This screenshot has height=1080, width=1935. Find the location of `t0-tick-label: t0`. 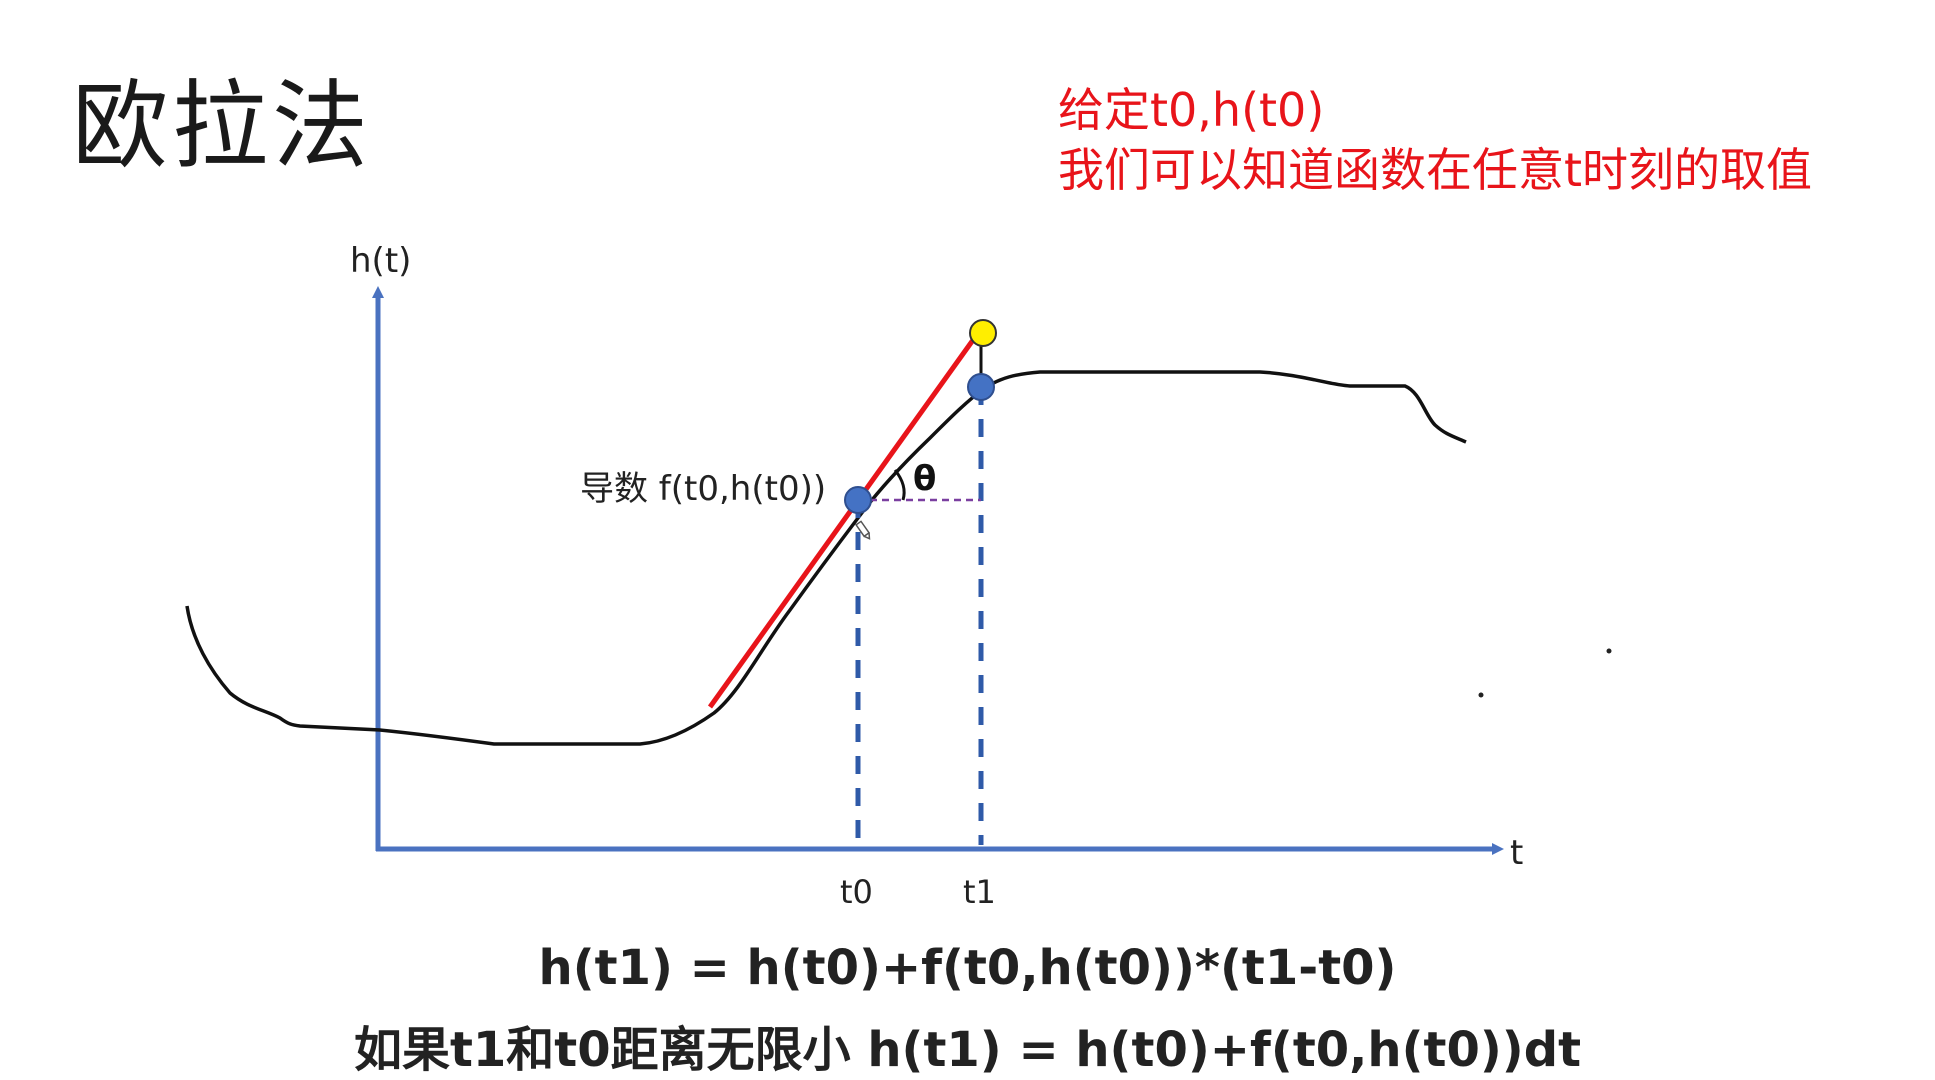

t0-tick-label: t0 is located at coordinates (856, 892).